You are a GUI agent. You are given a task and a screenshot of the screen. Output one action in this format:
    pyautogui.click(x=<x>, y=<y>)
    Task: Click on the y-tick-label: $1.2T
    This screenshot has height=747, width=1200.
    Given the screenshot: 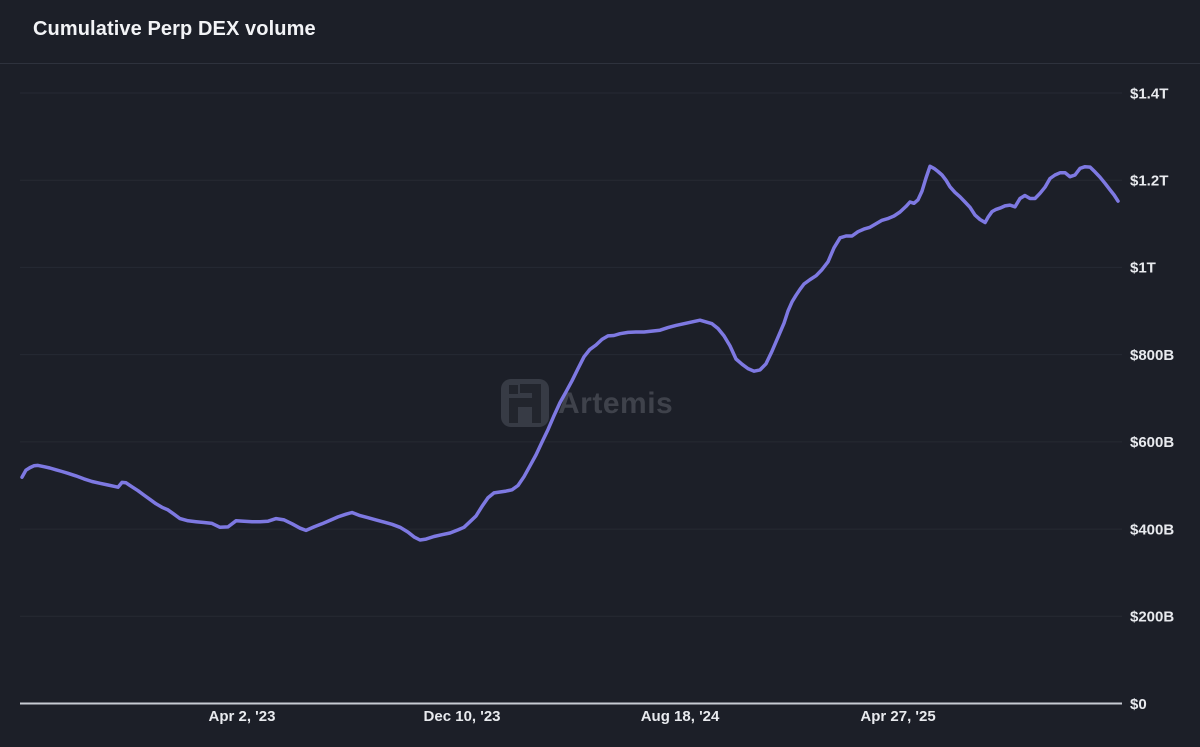 What is the action you would take?
    pyautogui.click(x=1149, y=180)
    